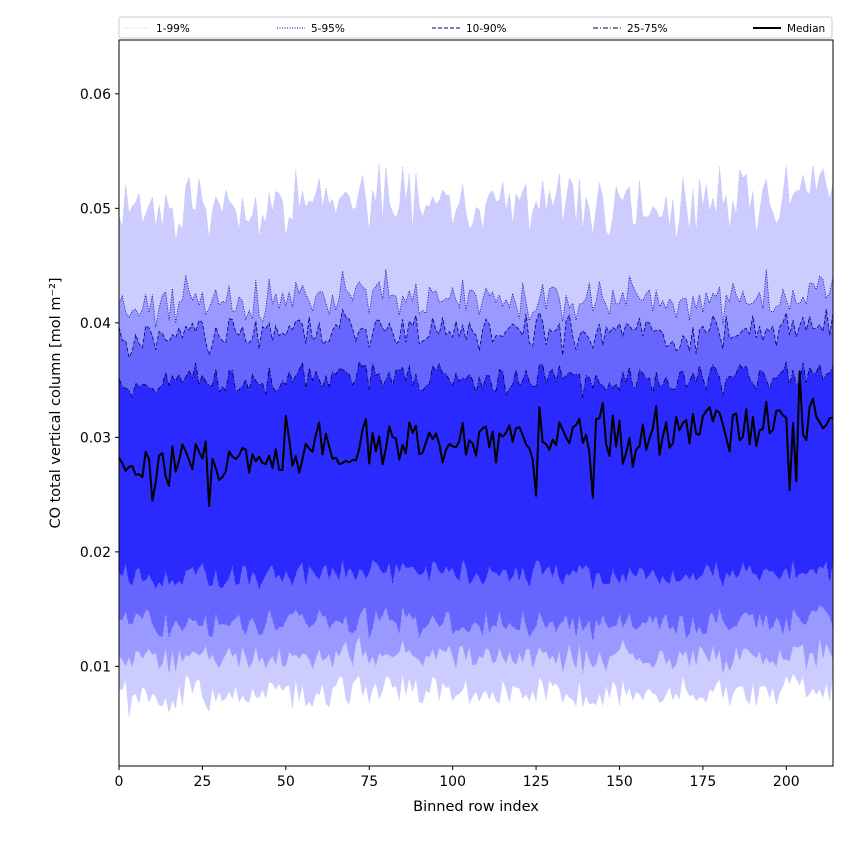 The width and height of the screenshot is (850, 854). Describe the element at coordinates (286, 782) in the screenshot. I see `x-tick-label: 50` at that location.